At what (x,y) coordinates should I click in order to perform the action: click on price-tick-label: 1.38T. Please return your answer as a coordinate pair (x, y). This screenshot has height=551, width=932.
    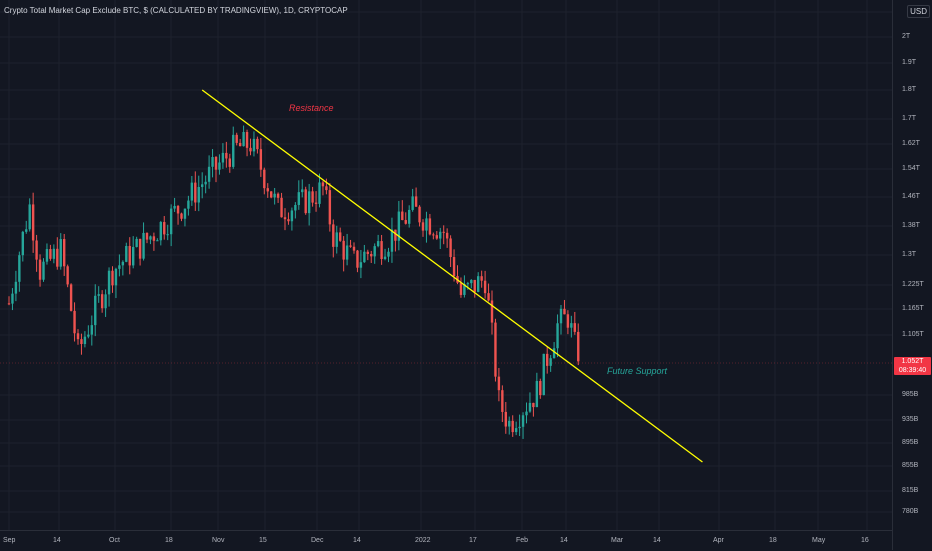
    Looking at the image, I should click on (911, 225).